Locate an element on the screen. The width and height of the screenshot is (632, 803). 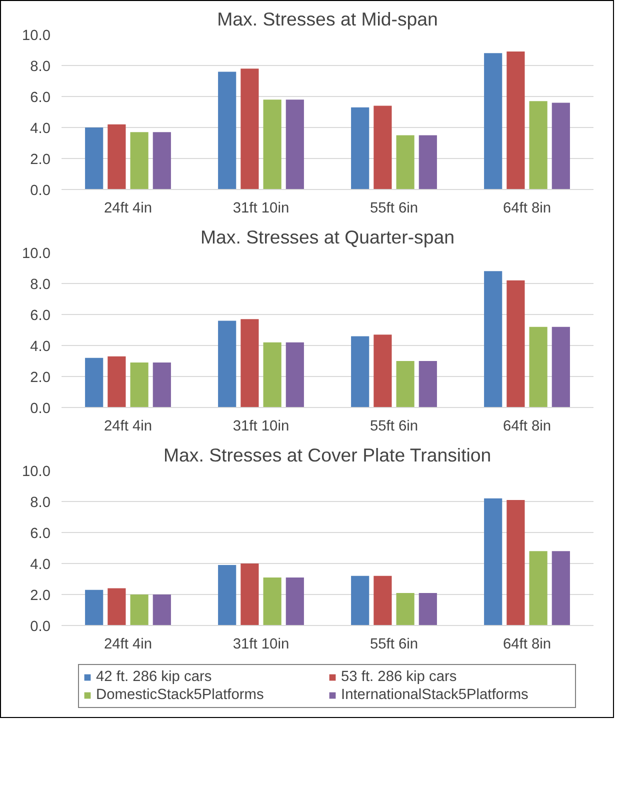
chart-title: Max. Stresses at Quarter-span is located at coordinates (327, 237).